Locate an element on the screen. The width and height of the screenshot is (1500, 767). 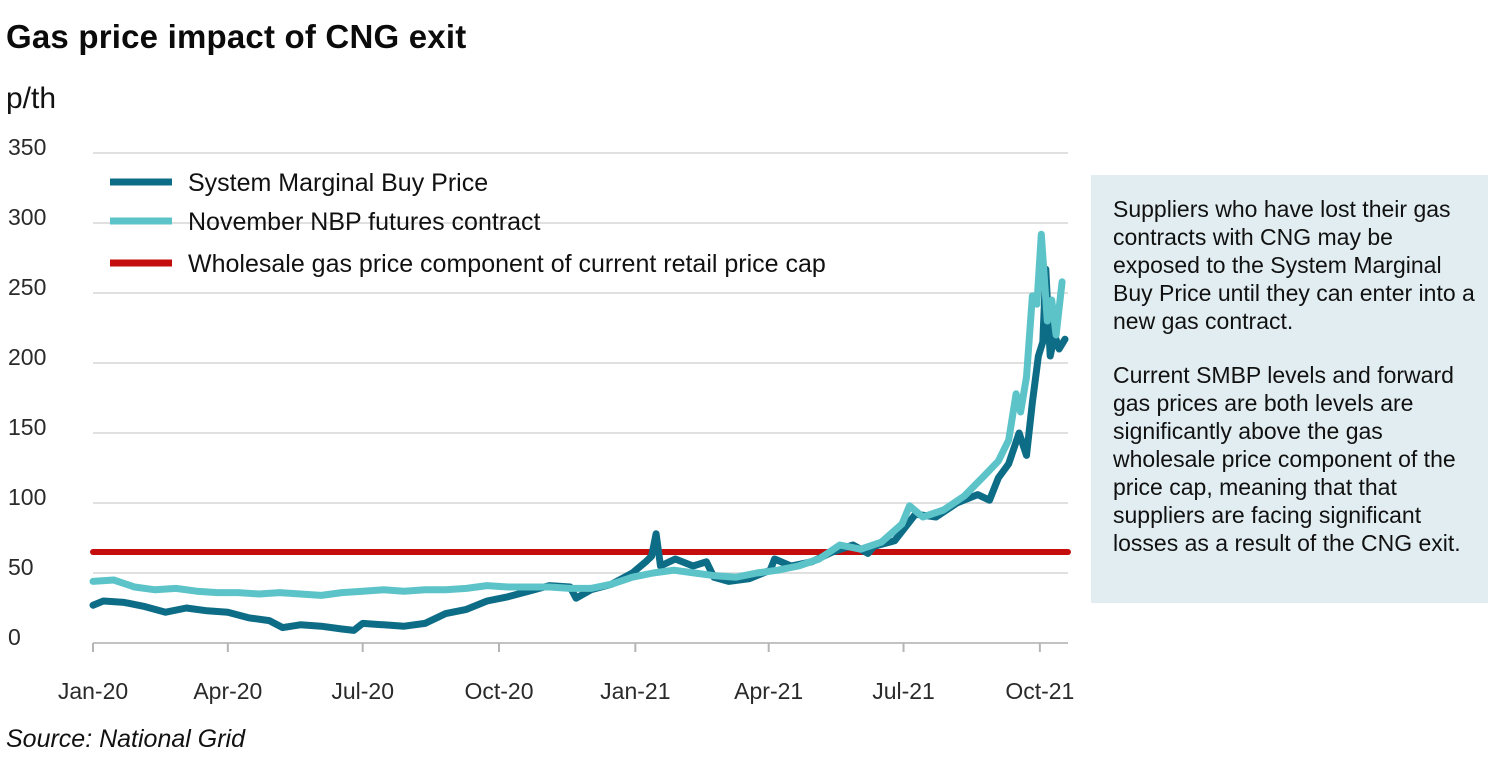
legend-item-smbp-label: System Marginal Buy Price is located at coordinates (338, 183).